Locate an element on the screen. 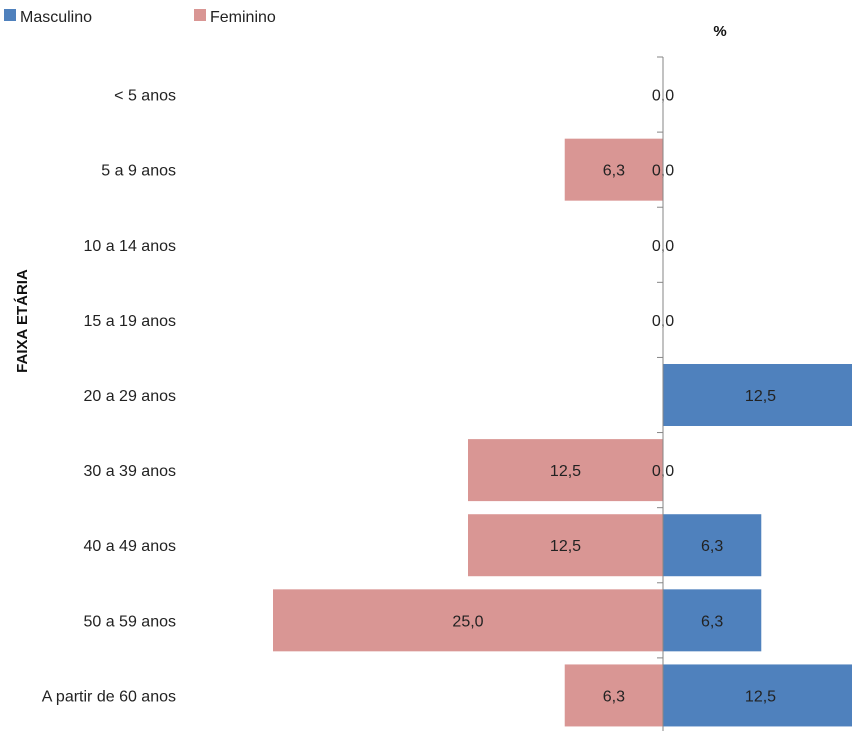 This screenshot has height=736, width=852. legend-label-masculino: Masculino is located at coordinates (56, 17).